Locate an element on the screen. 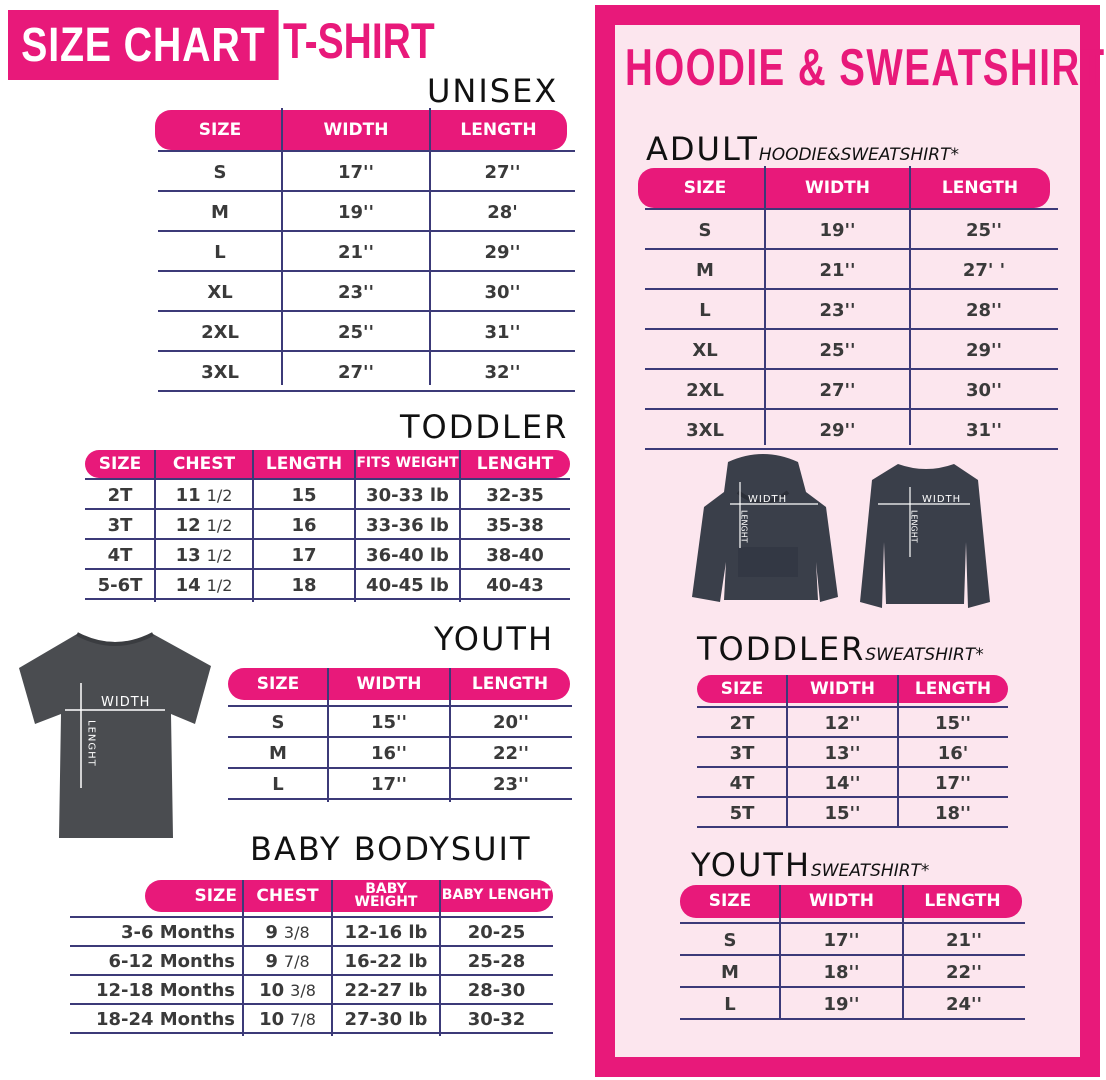 The width and height of the screenshot is (1106, 1080). size-chart-title: SIZE CHART is located at coordinates (143, 45).